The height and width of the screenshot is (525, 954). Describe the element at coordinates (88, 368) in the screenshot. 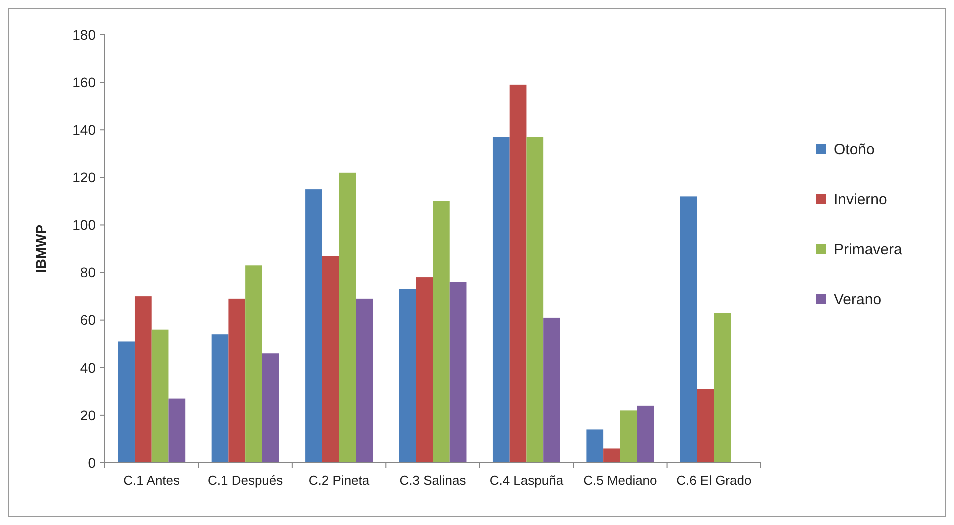

I see `y-tick-label: 40` at that location.